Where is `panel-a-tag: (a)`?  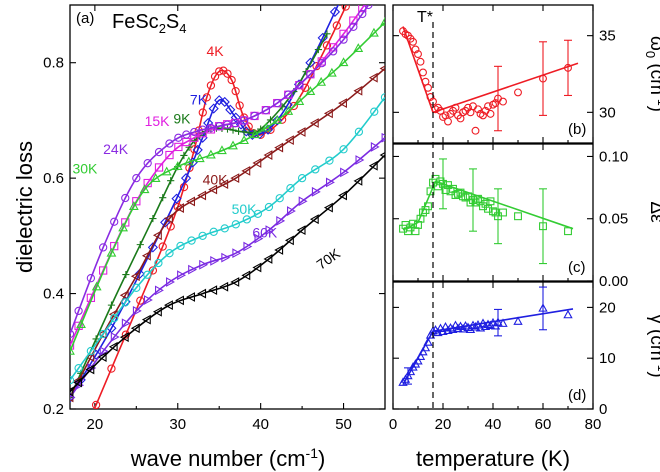 panel-a-tag: (a) is located at coordinates (85, 18).